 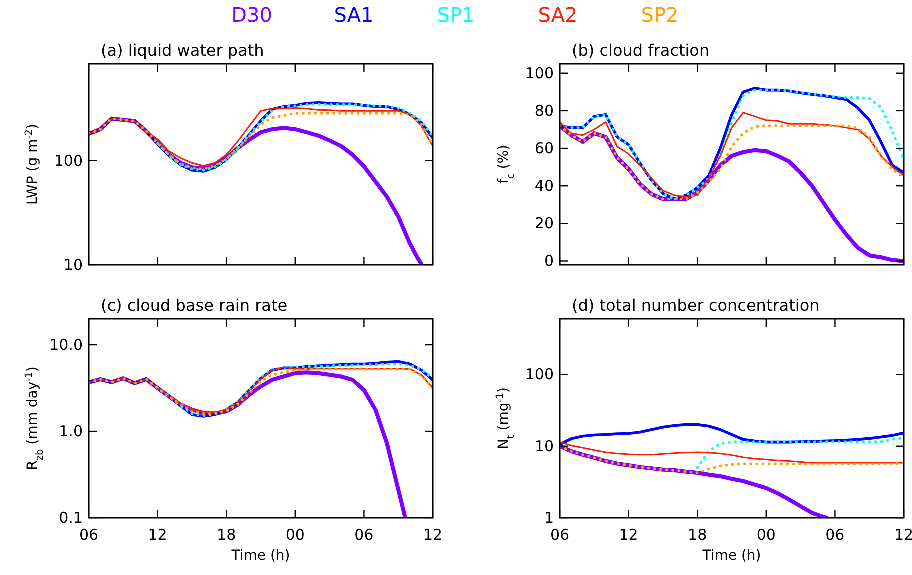 What do you see at coordinates (66, 345) in the screenshot?
I see `y-tick-label: 10.0` at bounding box center [66, 345].